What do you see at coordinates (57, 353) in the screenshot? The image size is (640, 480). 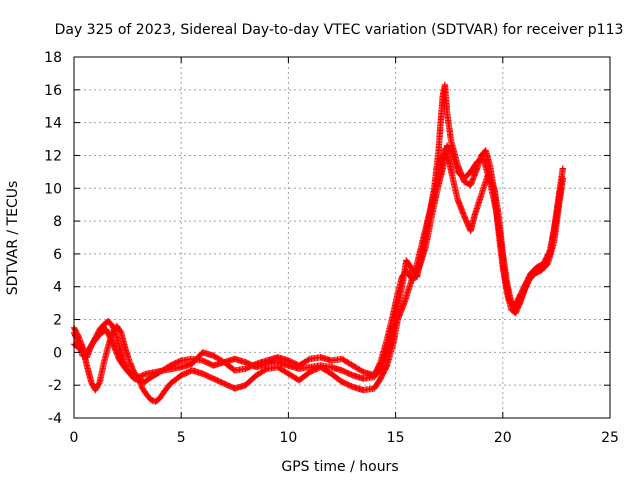 I see `y-tick-label: 0` at bounding box center [57, 353].